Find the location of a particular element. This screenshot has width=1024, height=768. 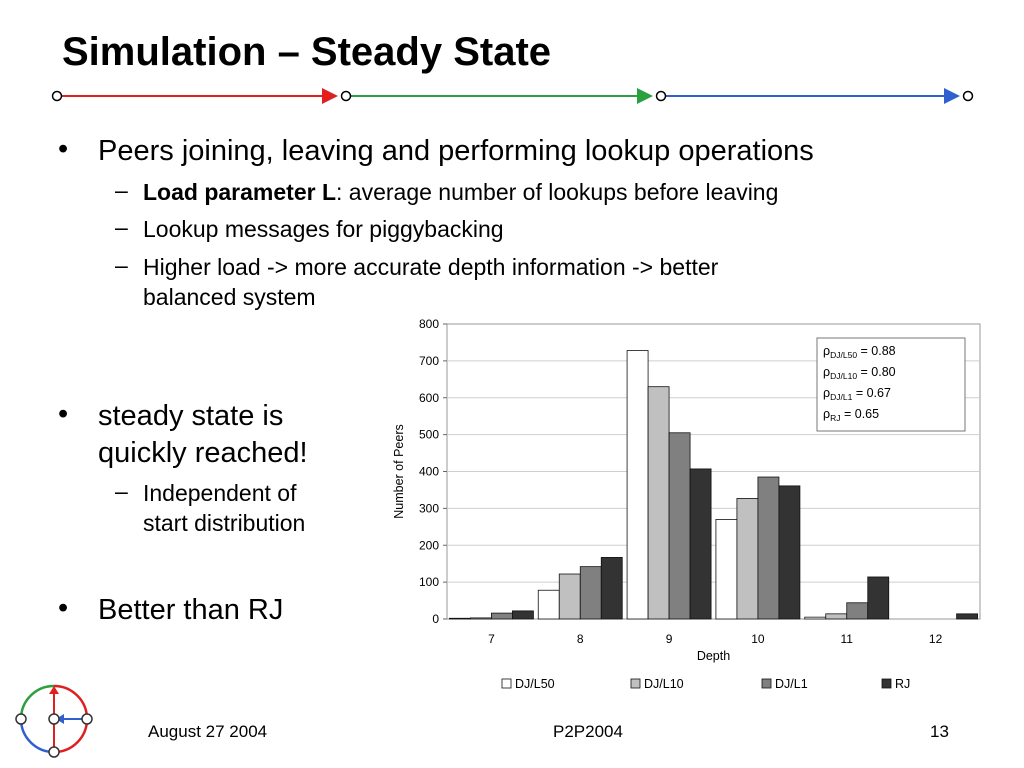

x-tick-label: 10 is located at coordinates (758, 639).